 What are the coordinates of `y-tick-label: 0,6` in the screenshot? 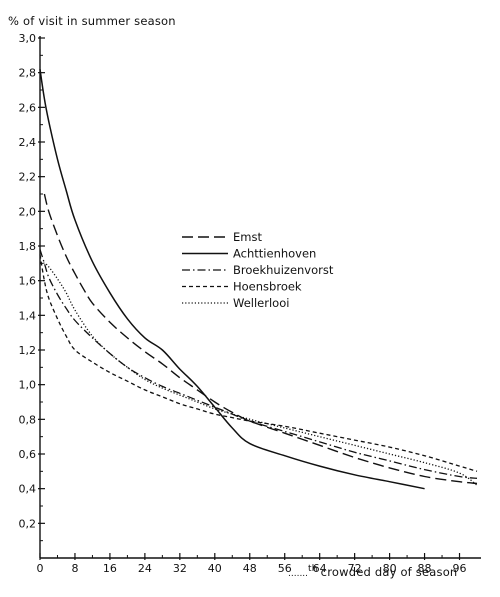 It's located at (28, 454).